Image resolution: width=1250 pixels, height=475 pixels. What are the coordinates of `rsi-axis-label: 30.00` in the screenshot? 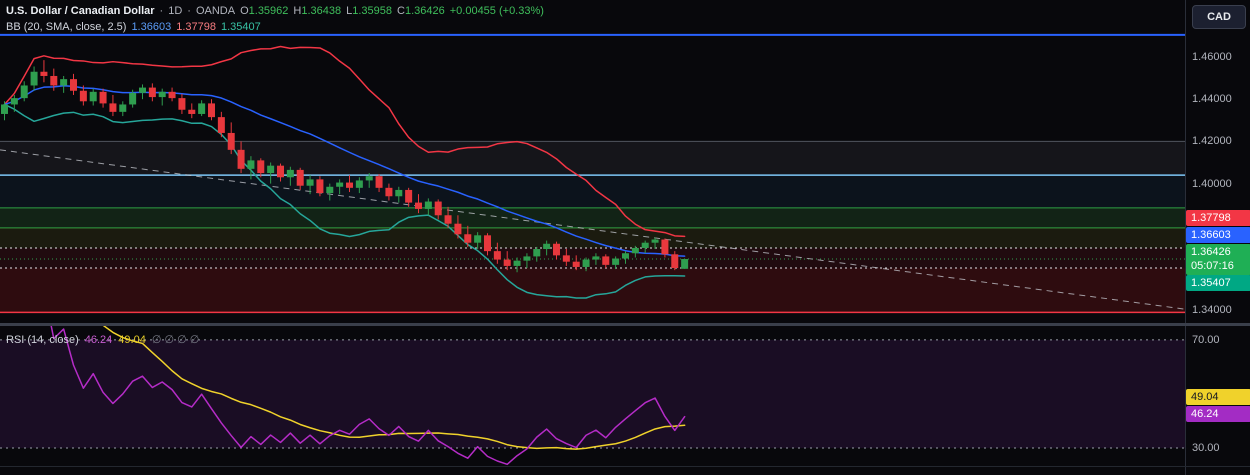 It's located at (1206, 447).